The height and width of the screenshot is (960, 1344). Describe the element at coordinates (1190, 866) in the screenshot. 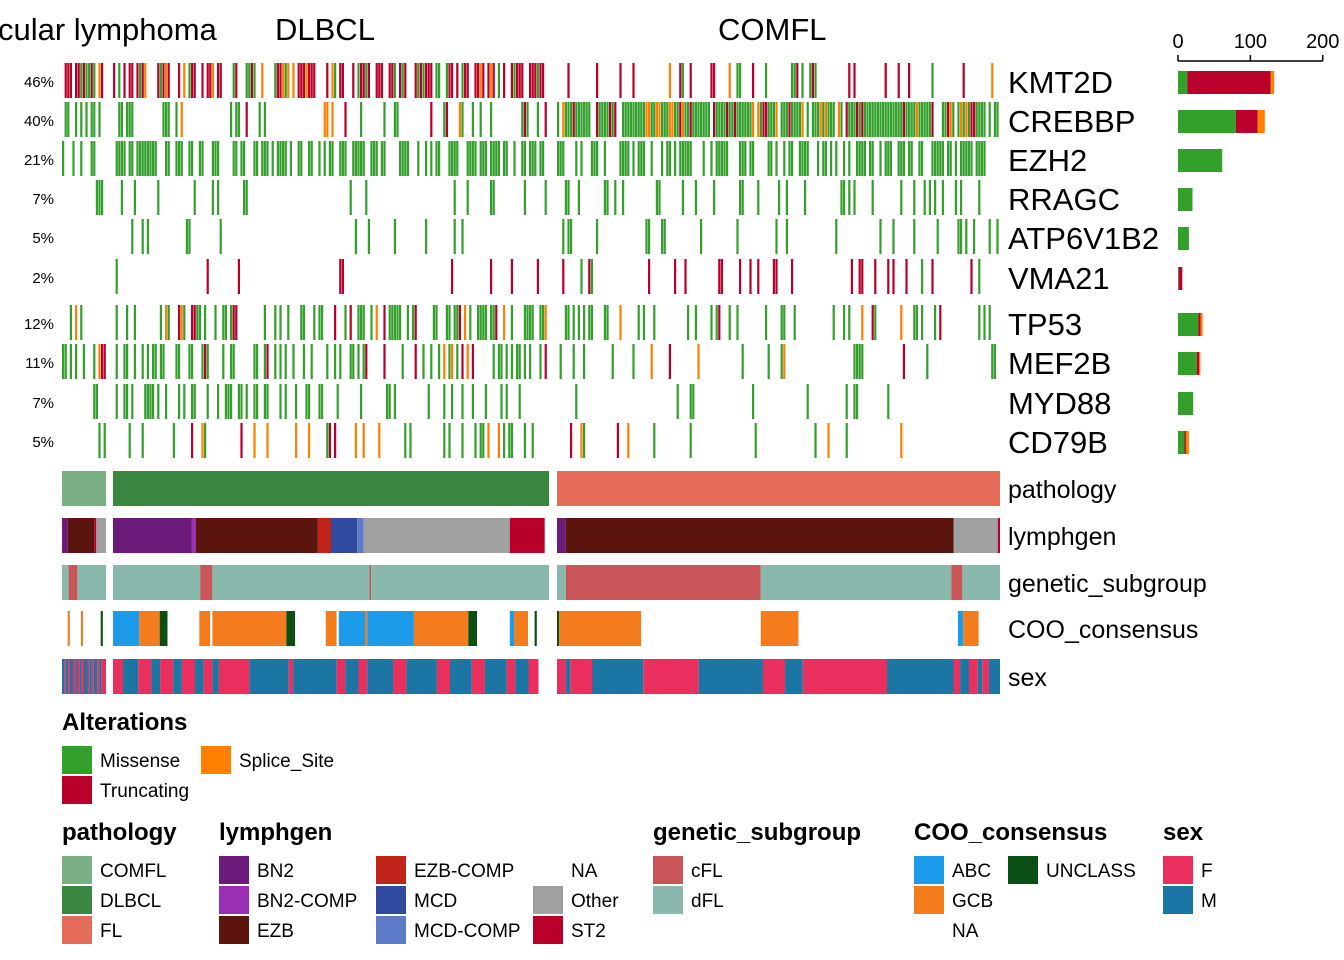

I see `legend-sex: sex FM` at that location.